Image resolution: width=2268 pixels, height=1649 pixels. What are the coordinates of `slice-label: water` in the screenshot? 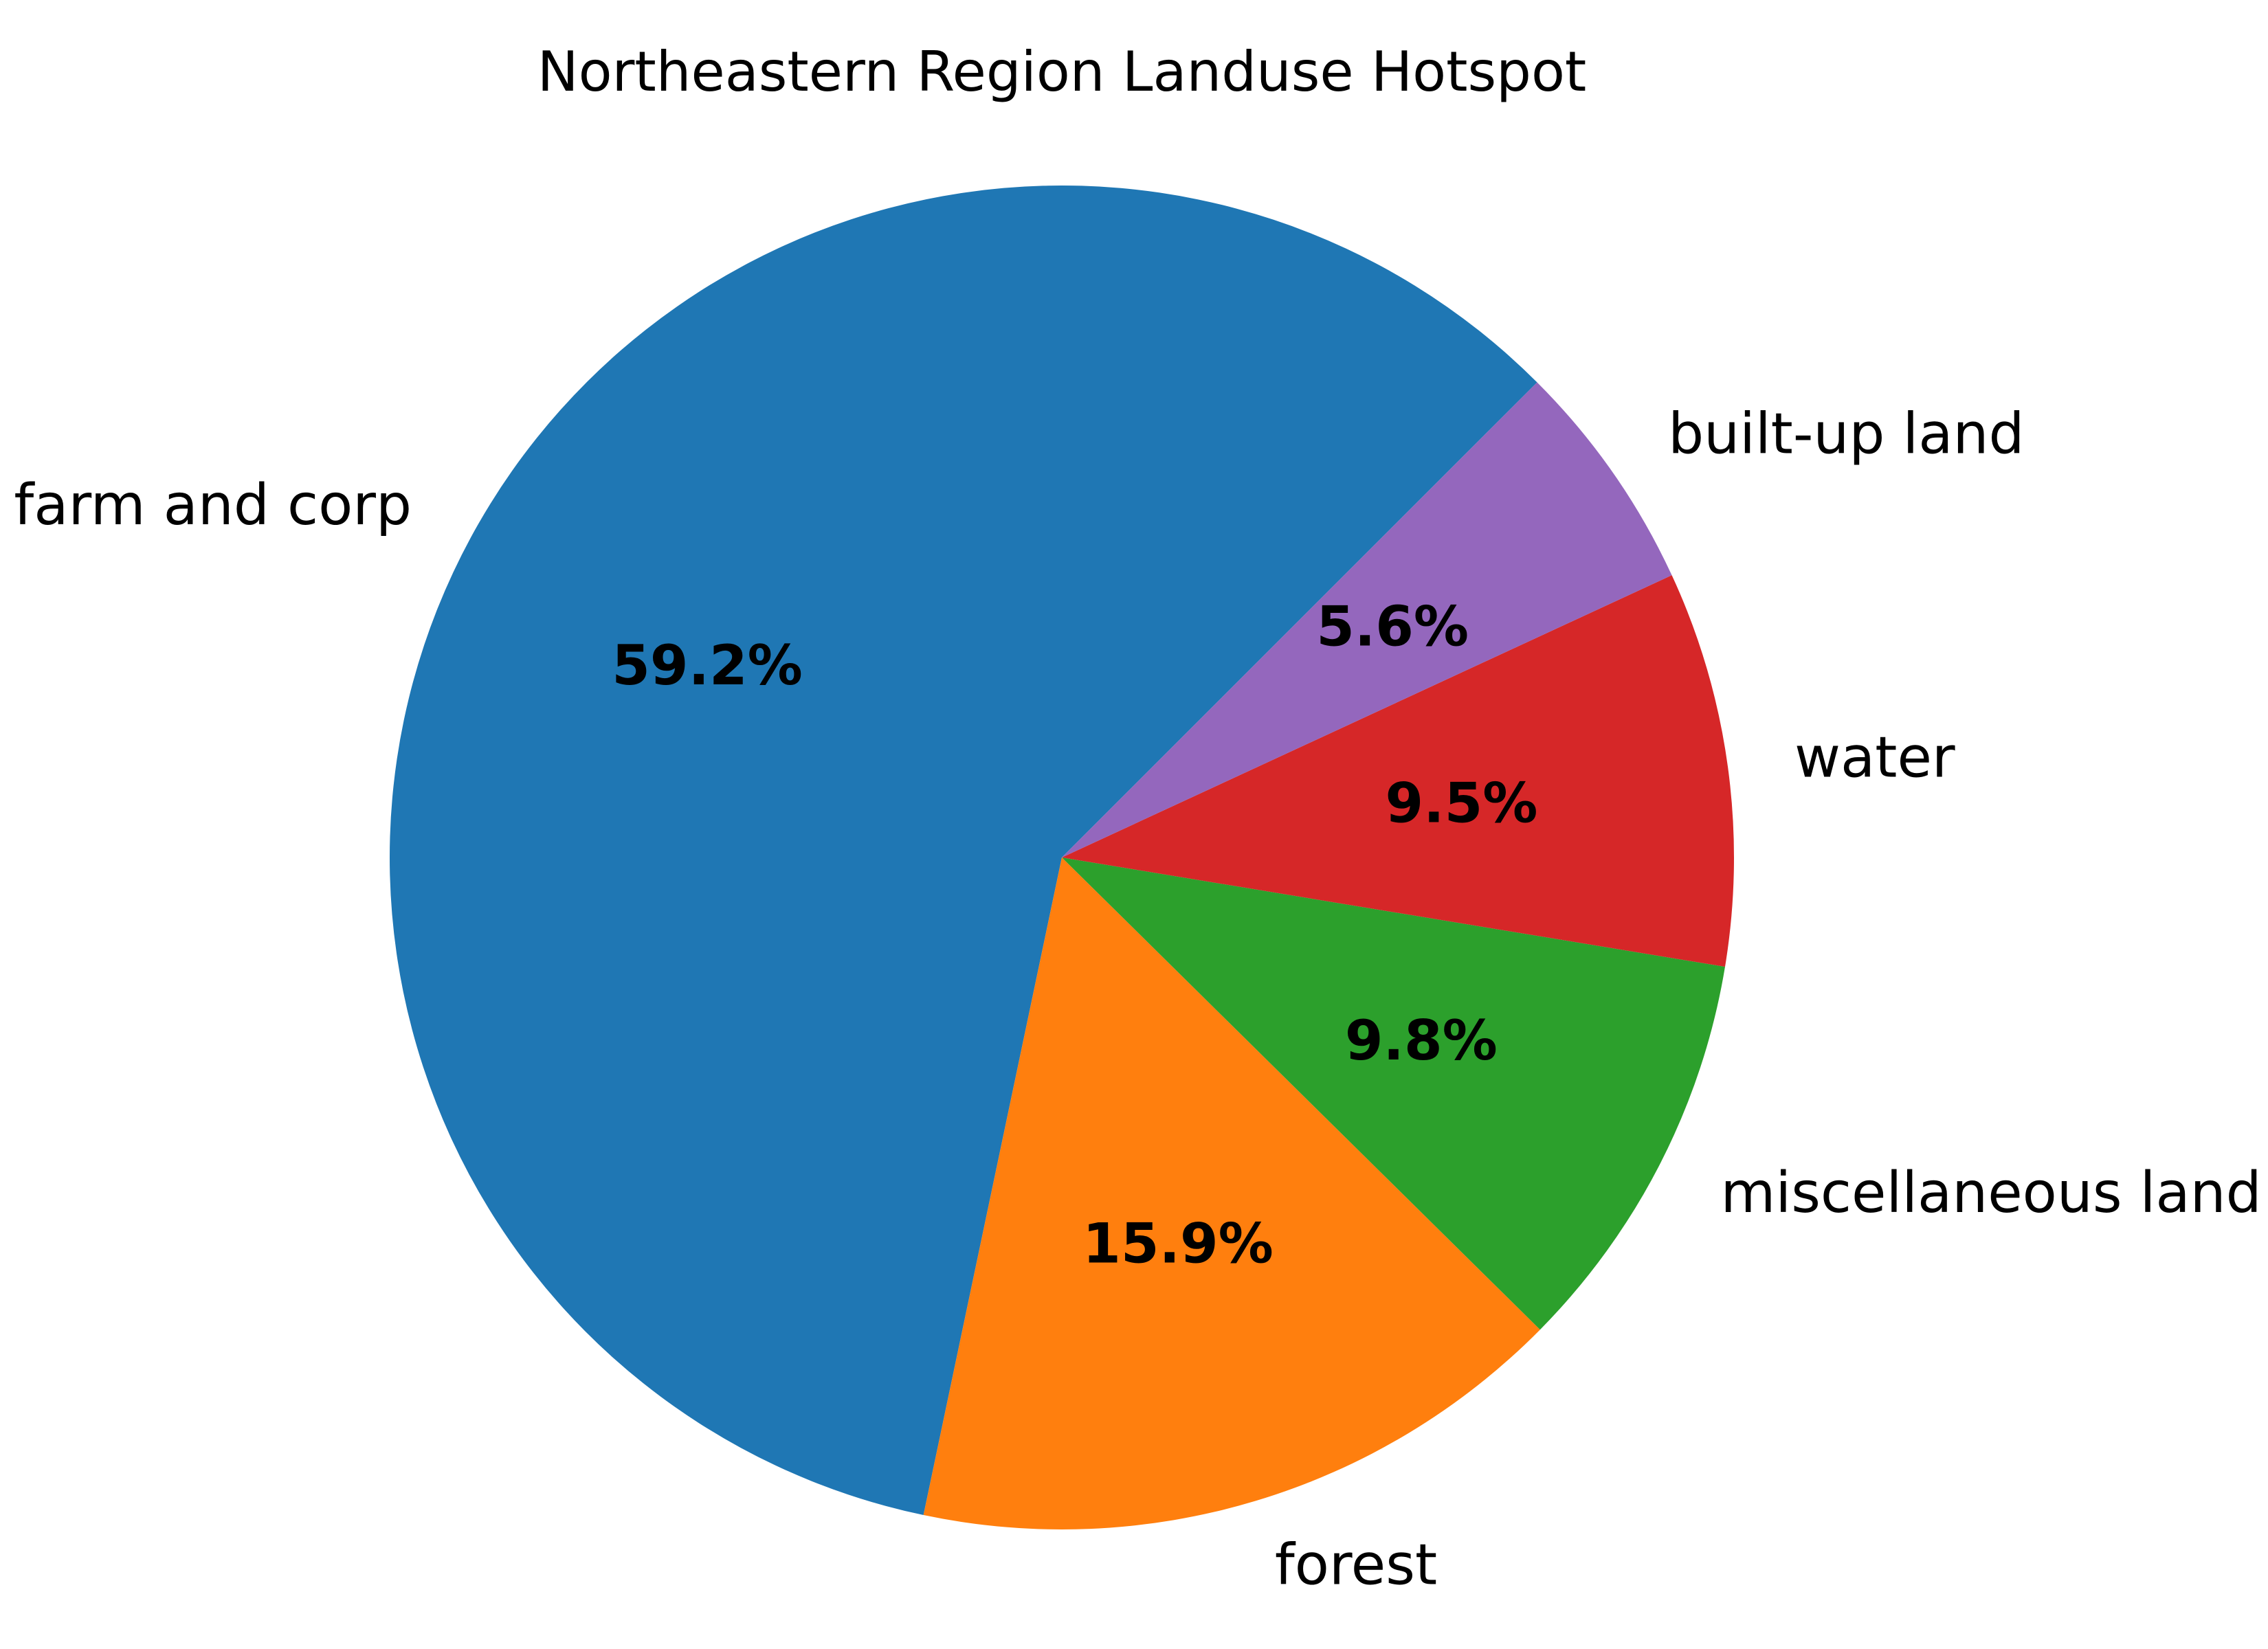 It's located at (1875, 758).